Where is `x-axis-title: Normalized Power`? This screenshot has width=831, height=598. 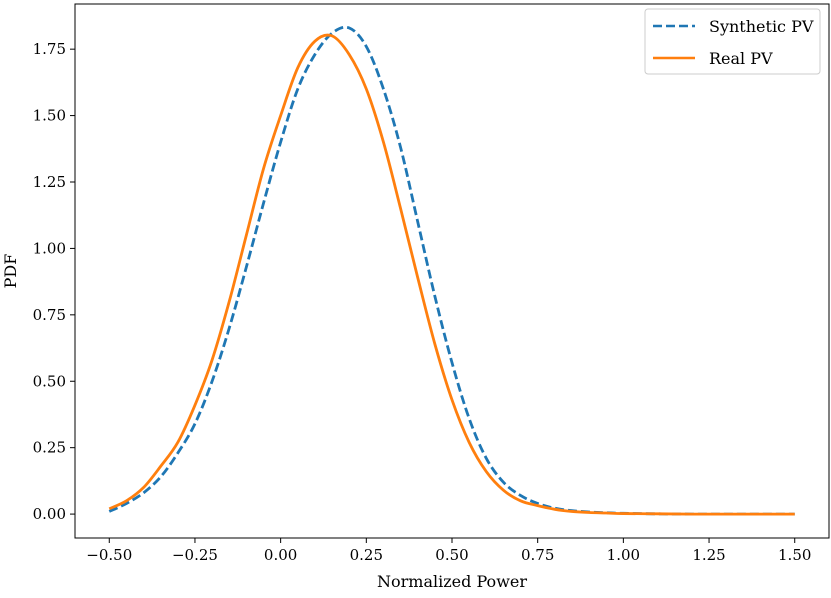
x-axis-title: Normalized Power is located at coordinates (452, 581).